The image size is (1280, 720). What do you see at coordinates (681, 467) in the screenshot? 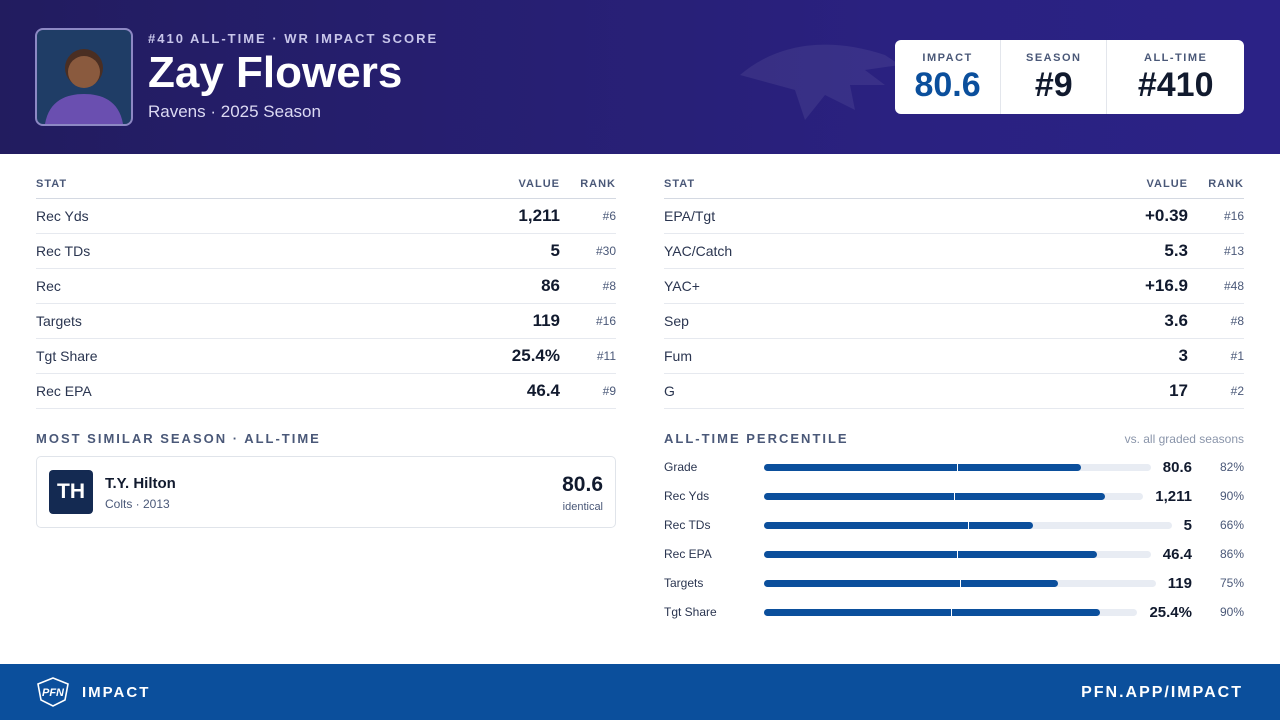
I see `percentile-label: Grade` at bounding box center [681, 467].